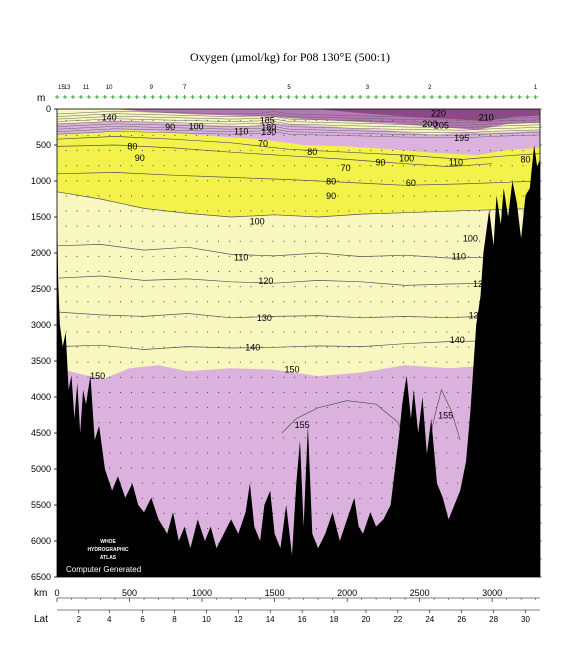  Describe the element at coordinates (41, 98) in the screenshot. I see `y-axis-label: m` at that location.